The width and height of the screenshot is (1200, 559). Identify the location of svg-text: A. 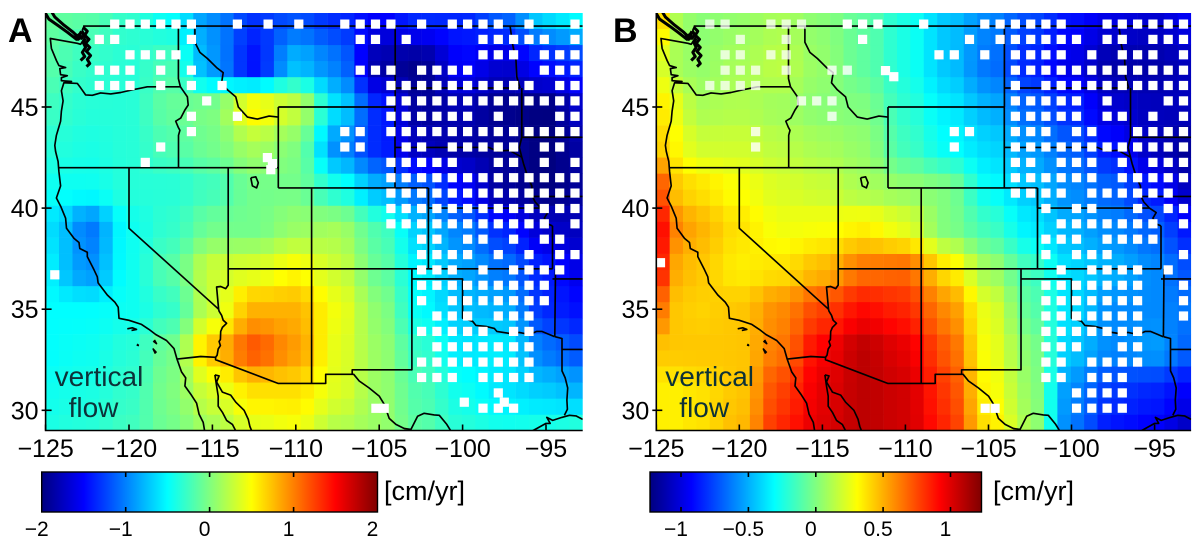
(20, 31).